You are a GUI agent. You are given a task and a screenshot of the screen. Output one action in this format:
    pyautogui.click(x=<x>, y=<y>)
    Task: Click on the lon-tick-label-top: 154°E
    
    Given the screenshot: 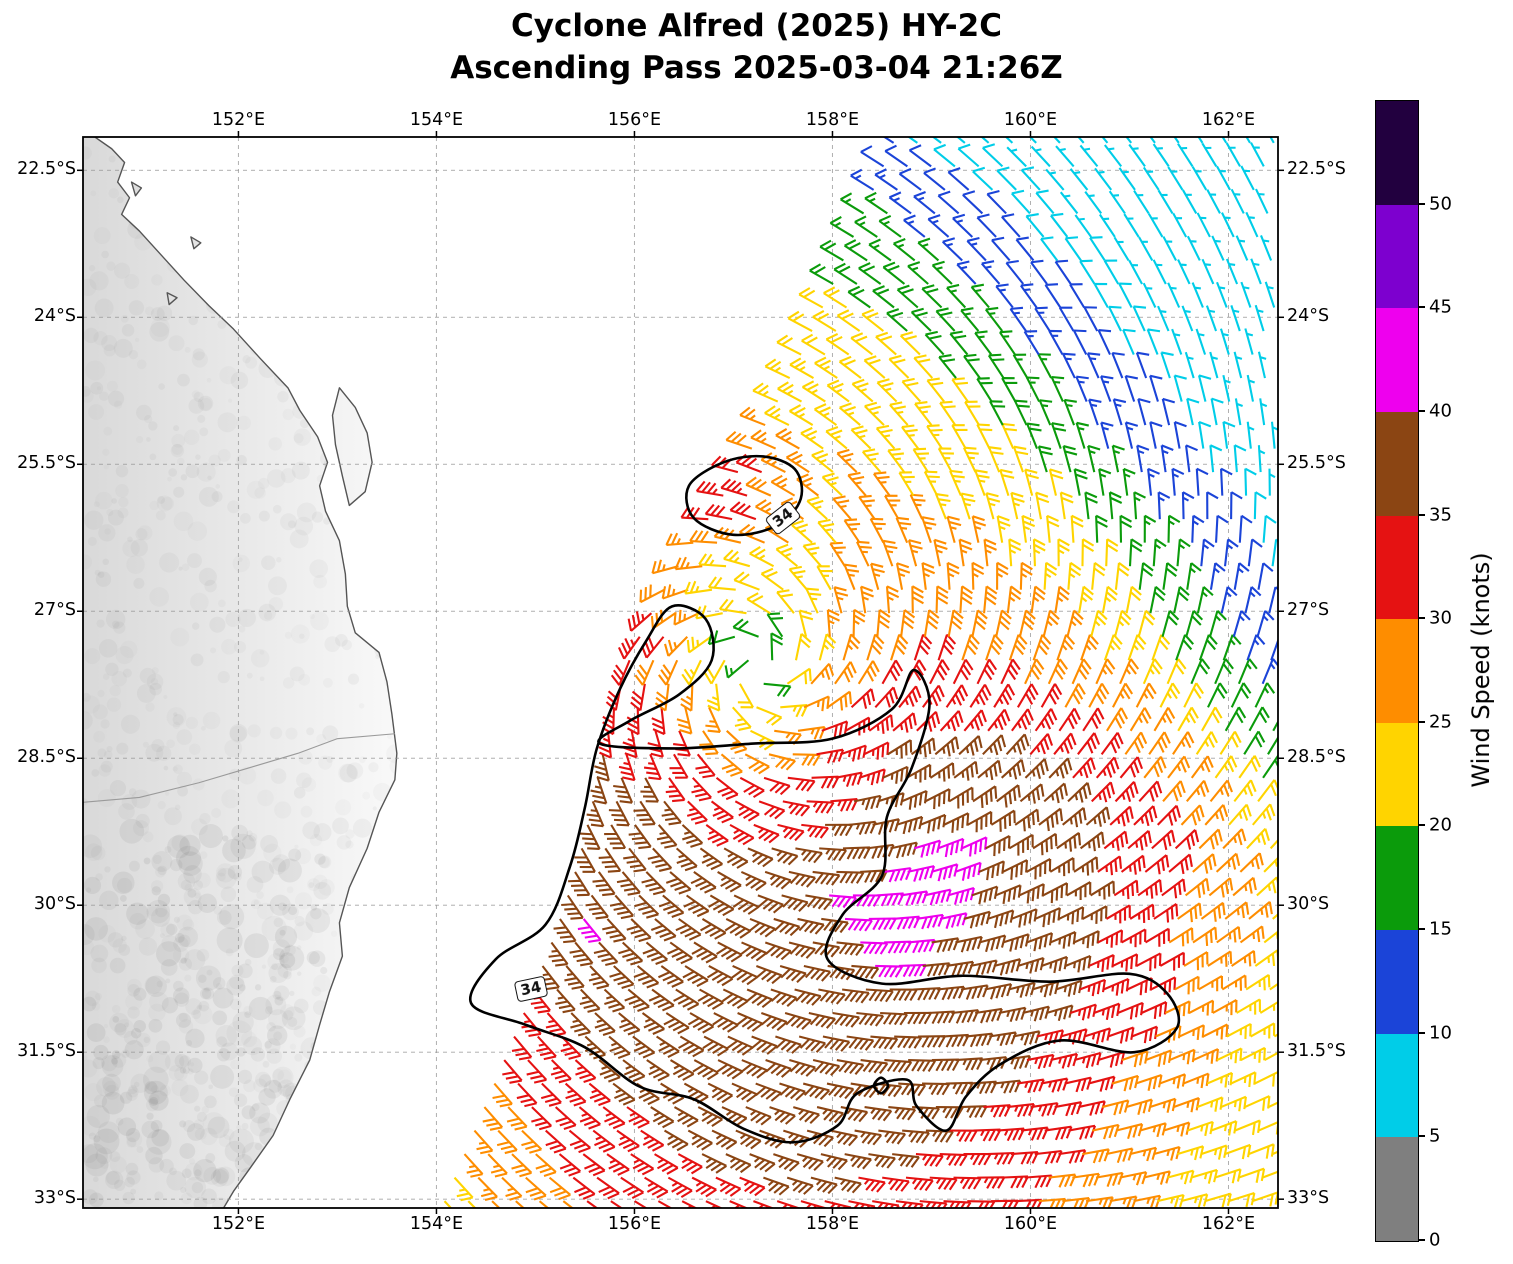 What is the action you would take?
    pyautogui.click(x=436, y=120)
    